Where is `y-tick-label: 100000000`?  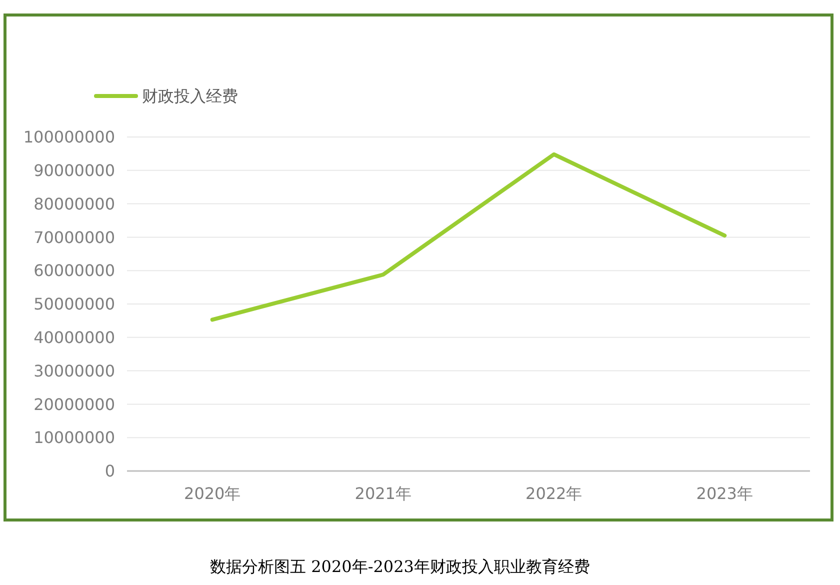
y-tick-label: 100000000 is located at coordinates (69, 137).